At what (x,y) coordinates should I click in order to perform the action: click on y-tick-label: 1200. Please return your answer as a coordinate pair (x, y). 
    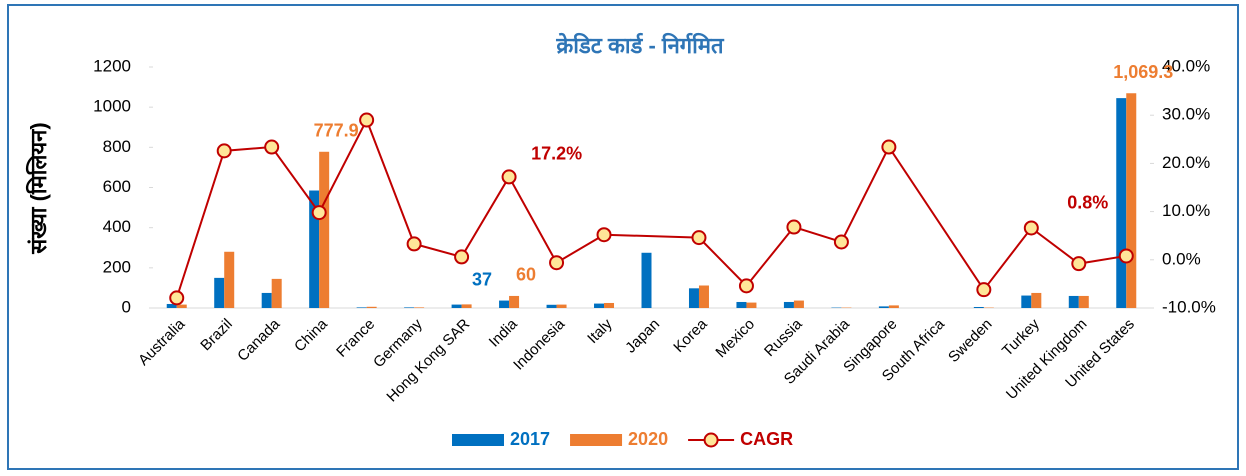
    Looking at the image, I should click on (112, 65).